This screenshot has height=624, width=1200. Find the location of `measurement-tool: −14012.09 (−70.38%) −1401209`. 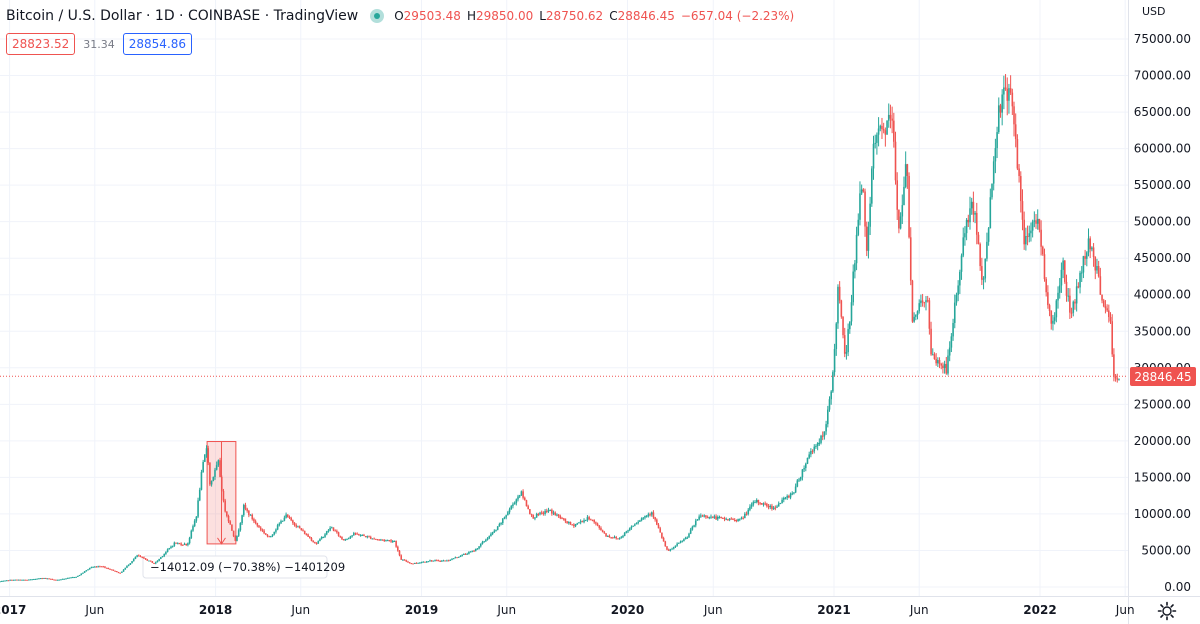

measurement-tool: −14012.09 (−70.38%) −1401209 is located at coordinates (243, 510).